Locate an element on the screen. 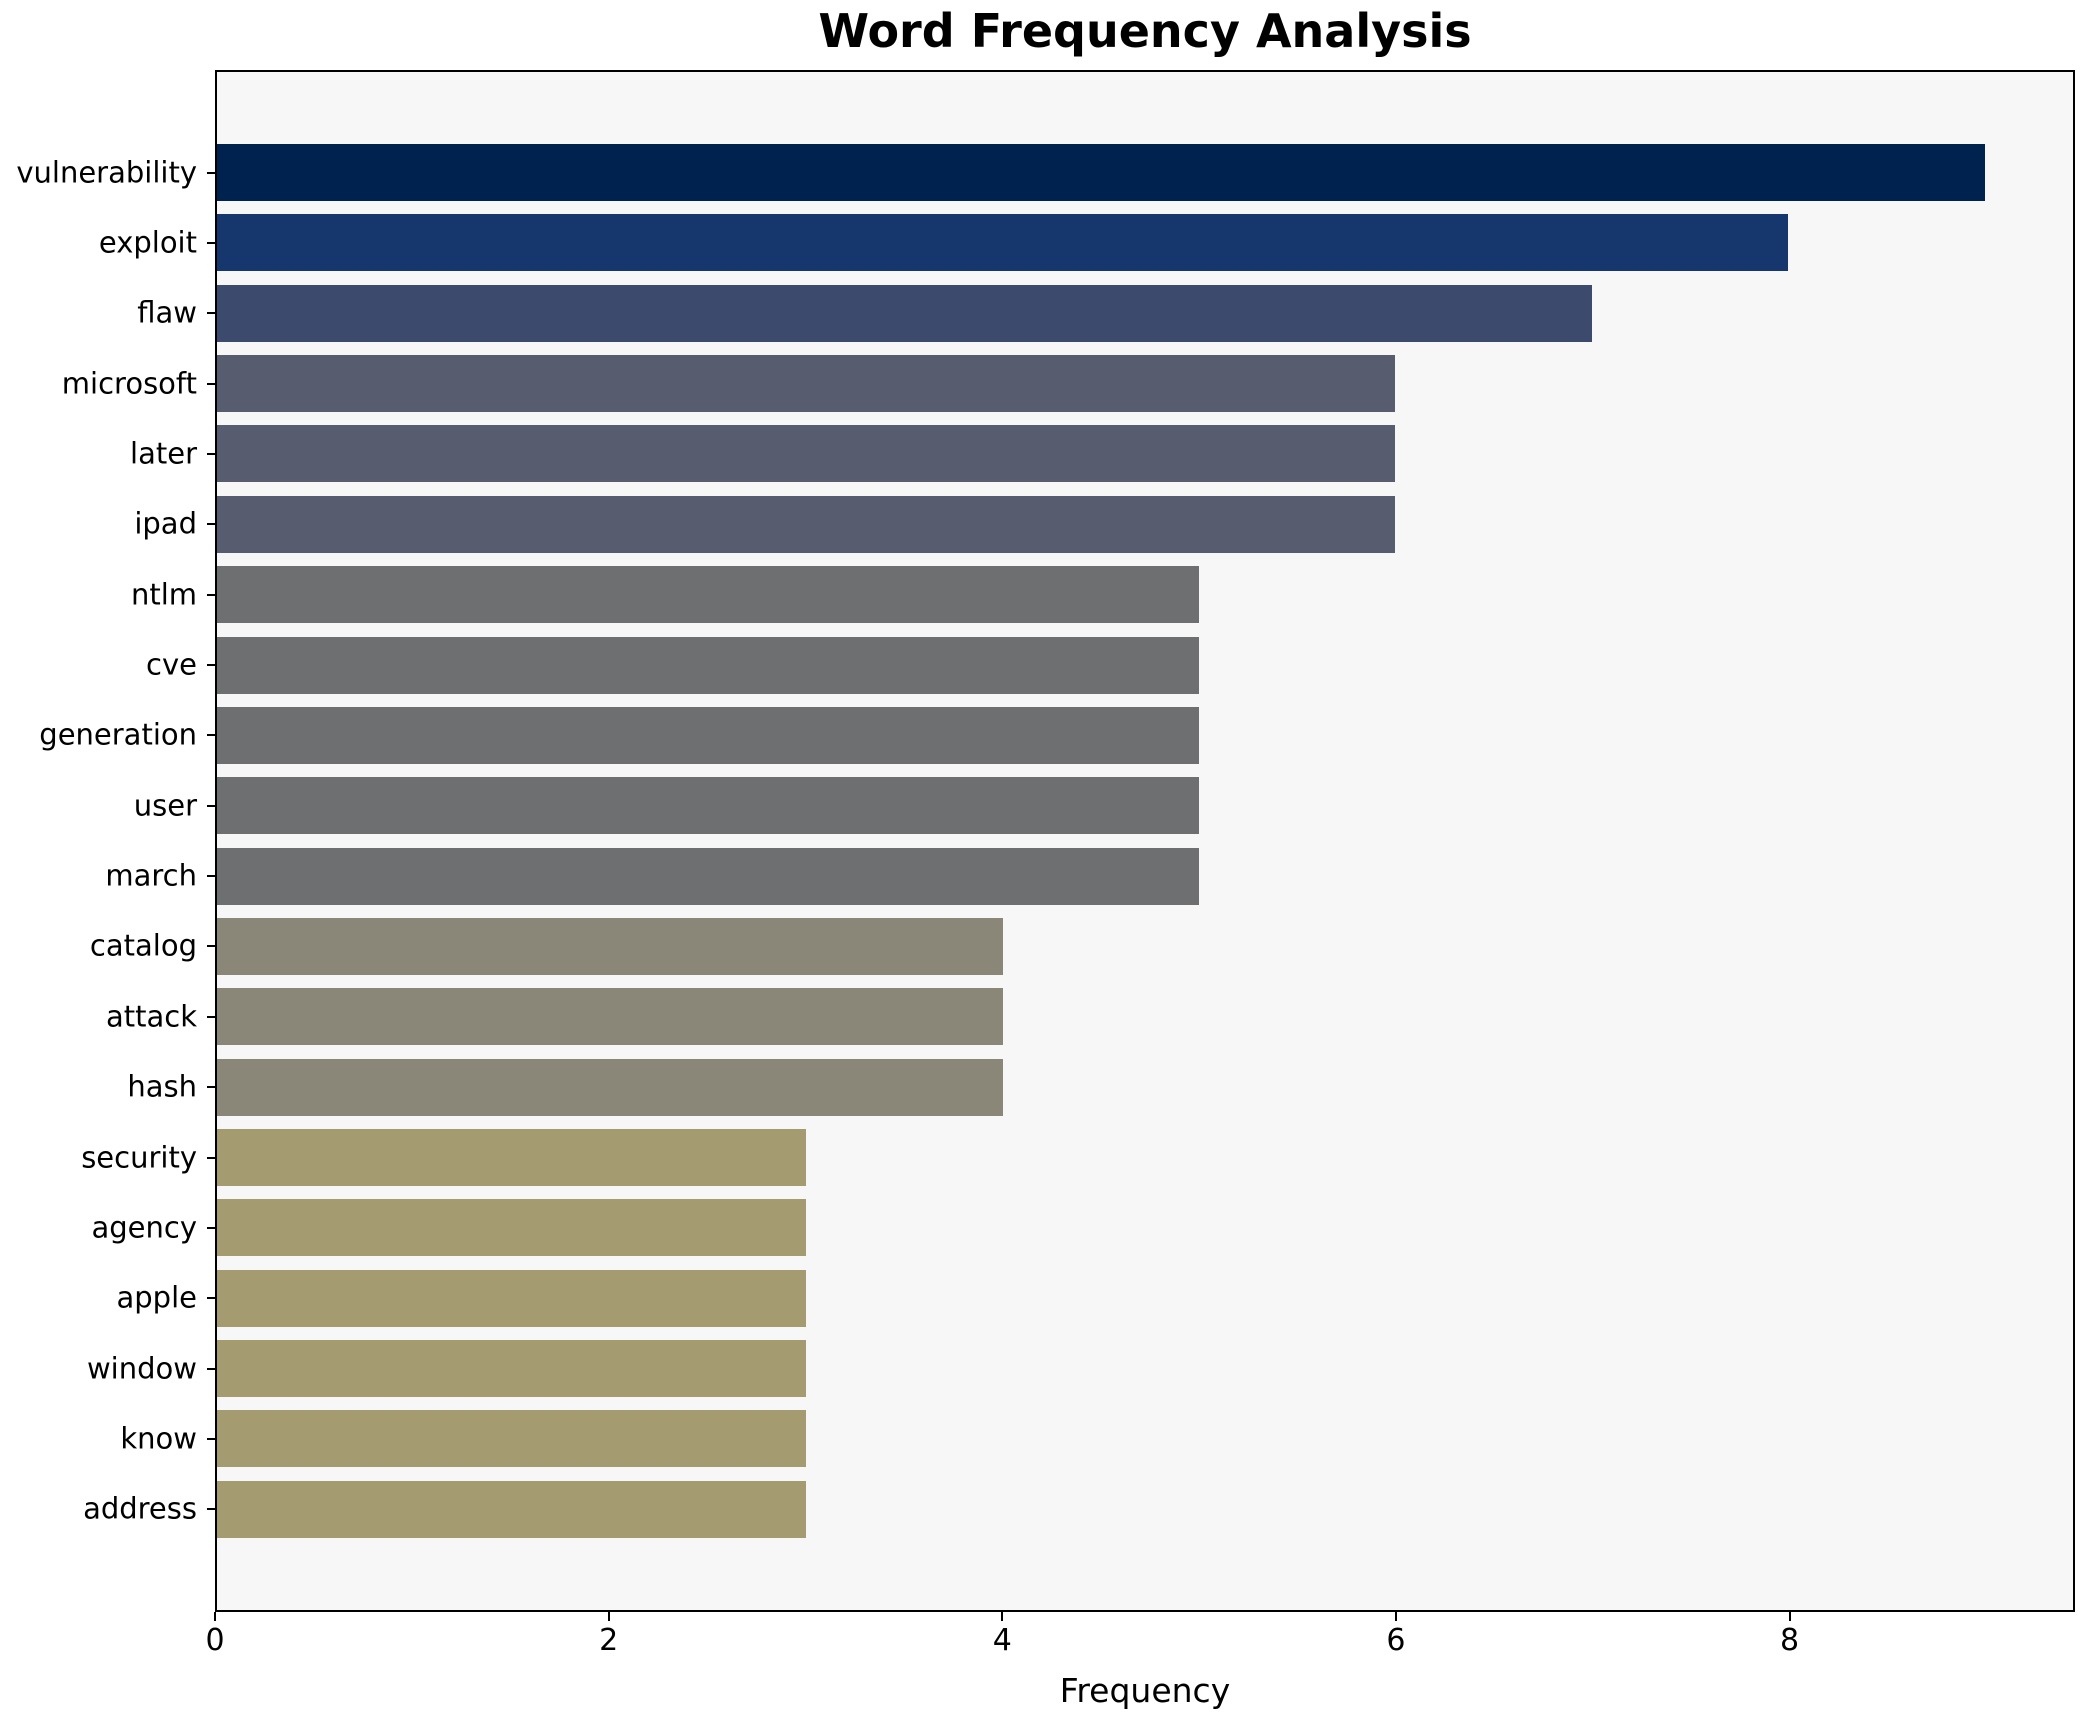 This screenshot has width=2095, height=1722. bar-know is located at coordinates (512, 1439).